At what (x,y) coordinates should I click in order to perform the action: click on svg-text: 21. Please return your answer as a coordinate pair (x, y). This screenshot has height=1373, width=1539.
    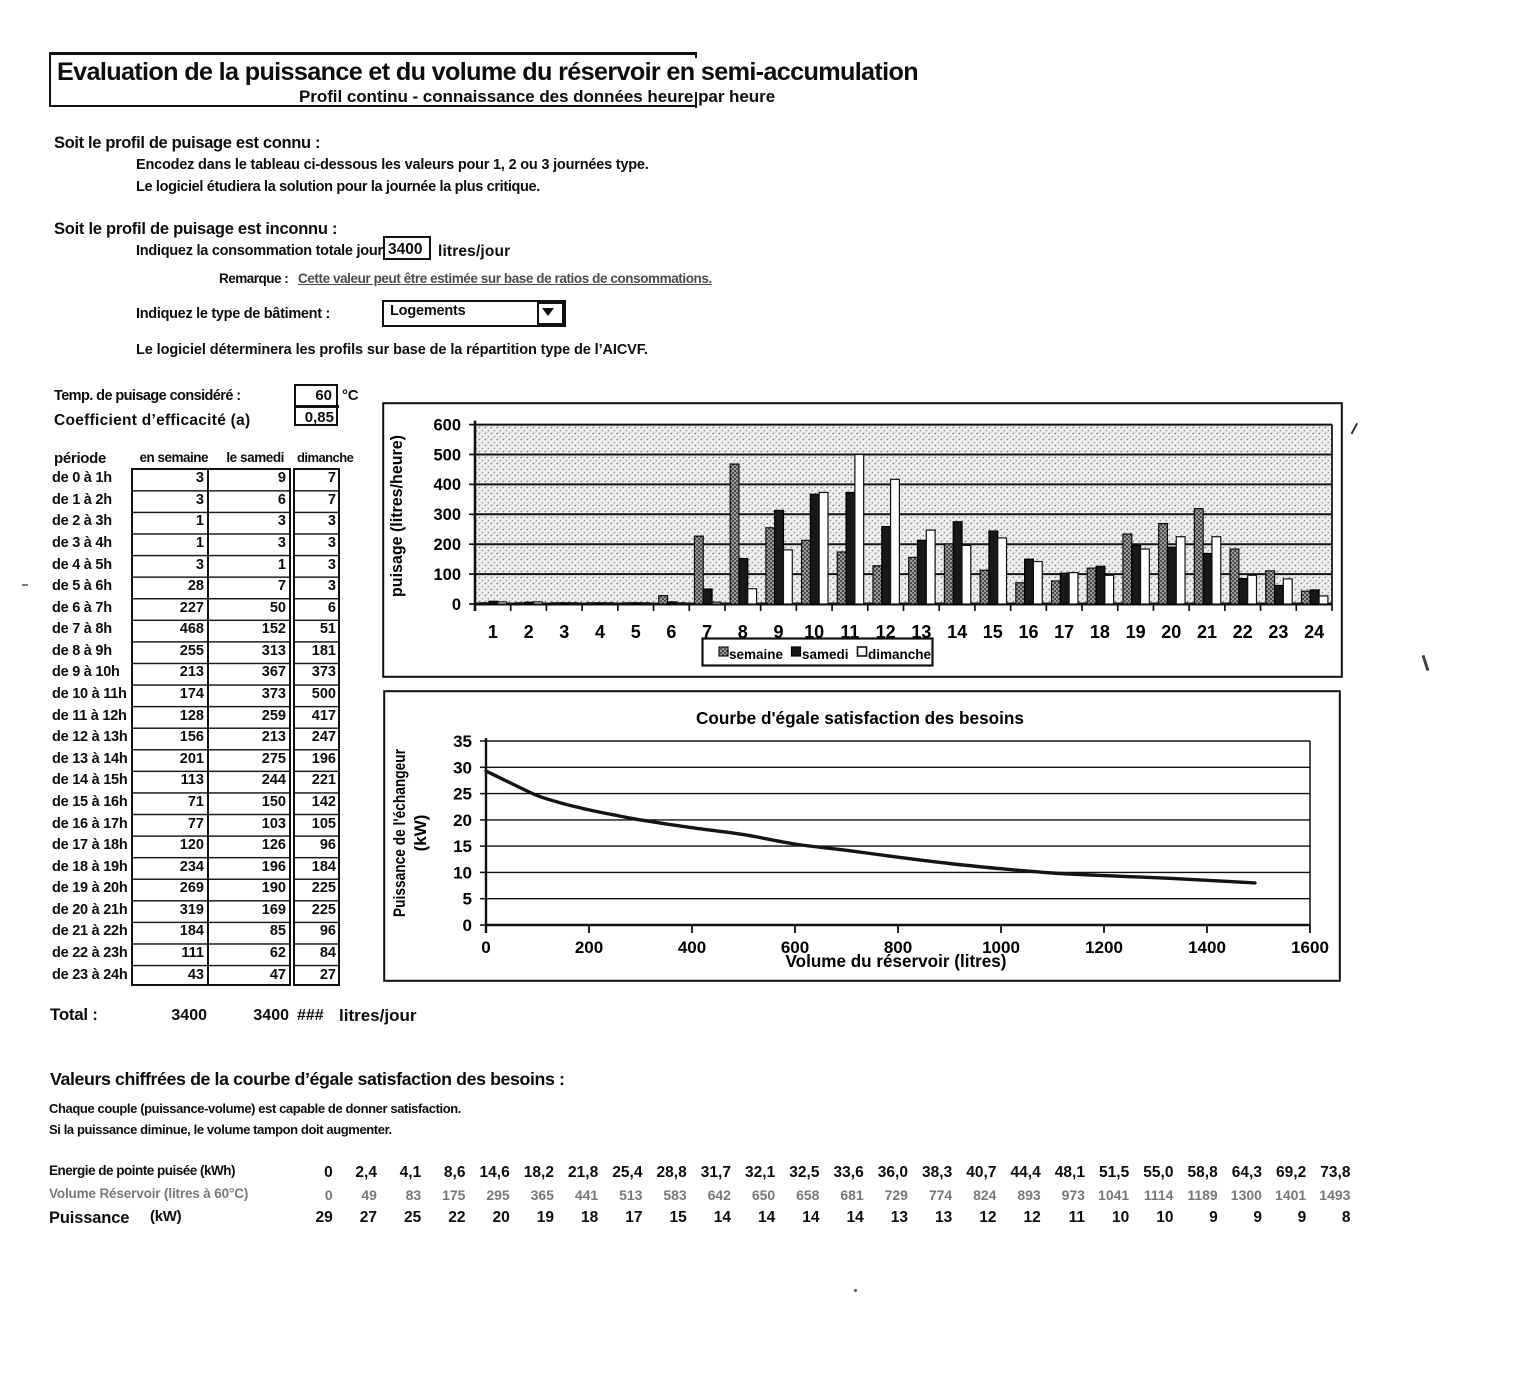
    Looking at the image, I should click on (1207, 632).